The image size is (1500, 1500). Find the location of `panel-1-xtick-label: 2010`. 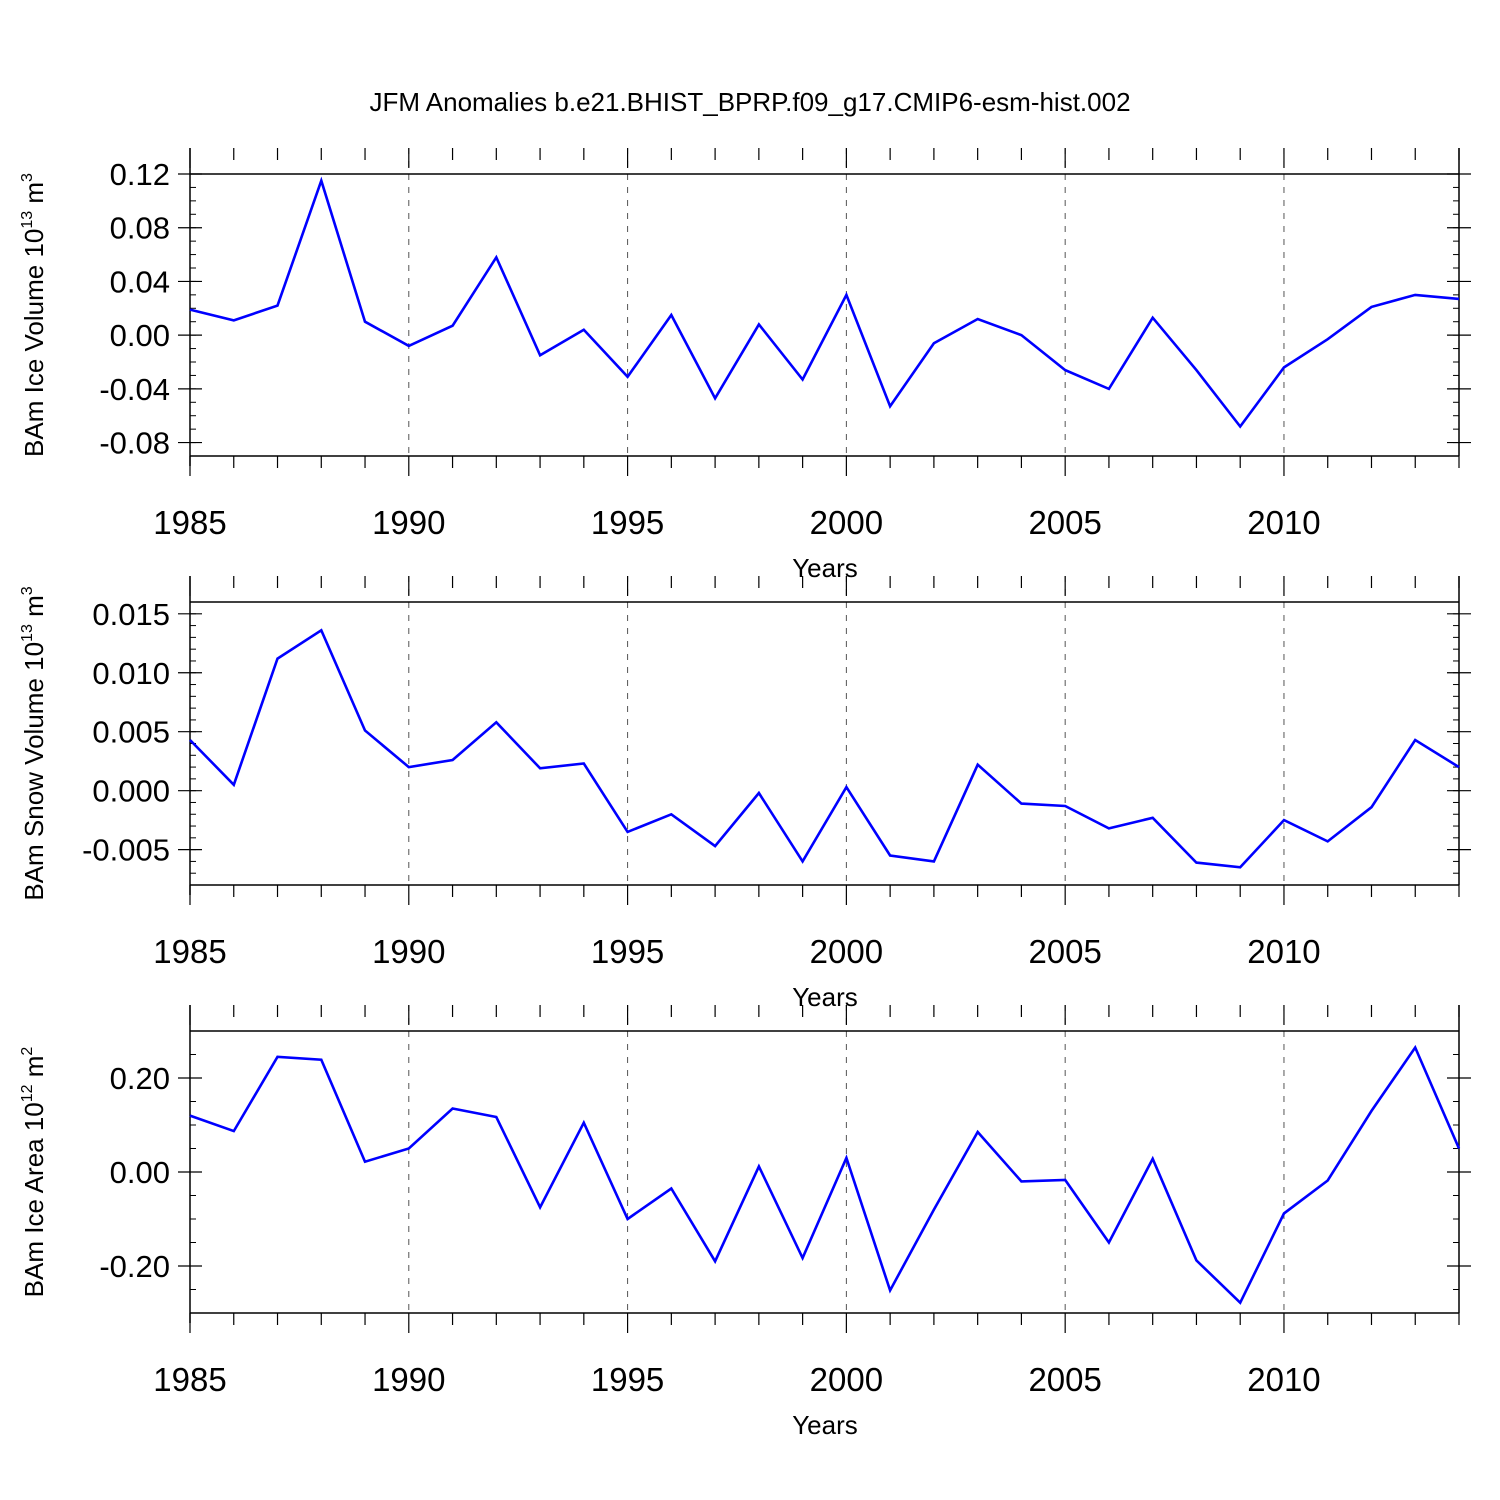

panel-1-xtick-label: 2010 is located at coordinates (1283, 522).